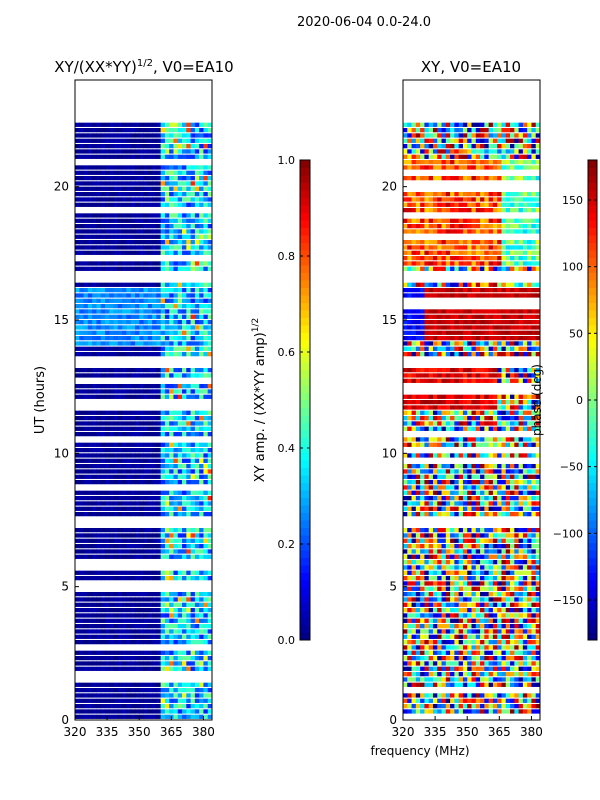  Describe the element at coordinates (305, 201) in the screenshot. I see `colorbar-segment` at that location.